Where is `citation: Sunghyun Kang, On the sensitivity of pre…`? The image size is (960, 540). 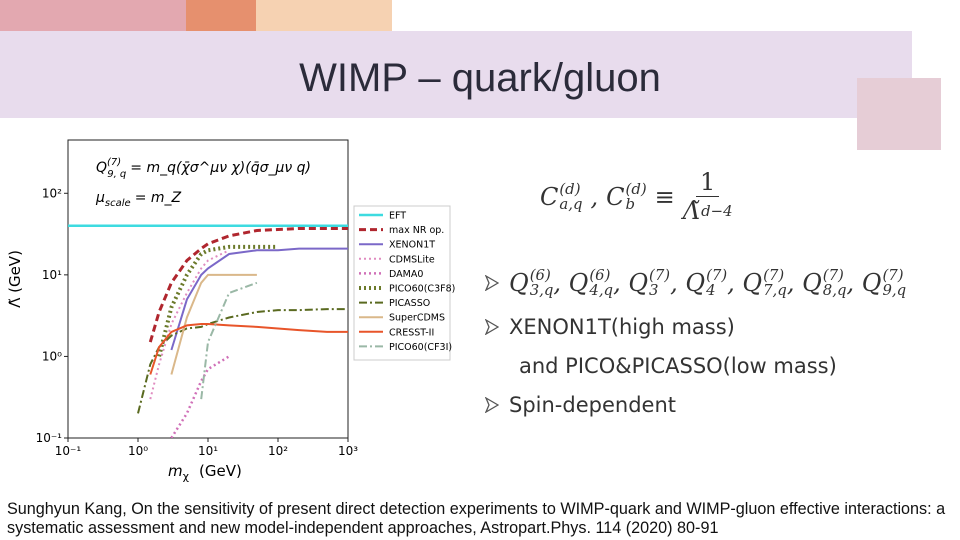 citation: Sunghyun Kang, On the sensitivity of pre… is located at coordinates (476, 518).